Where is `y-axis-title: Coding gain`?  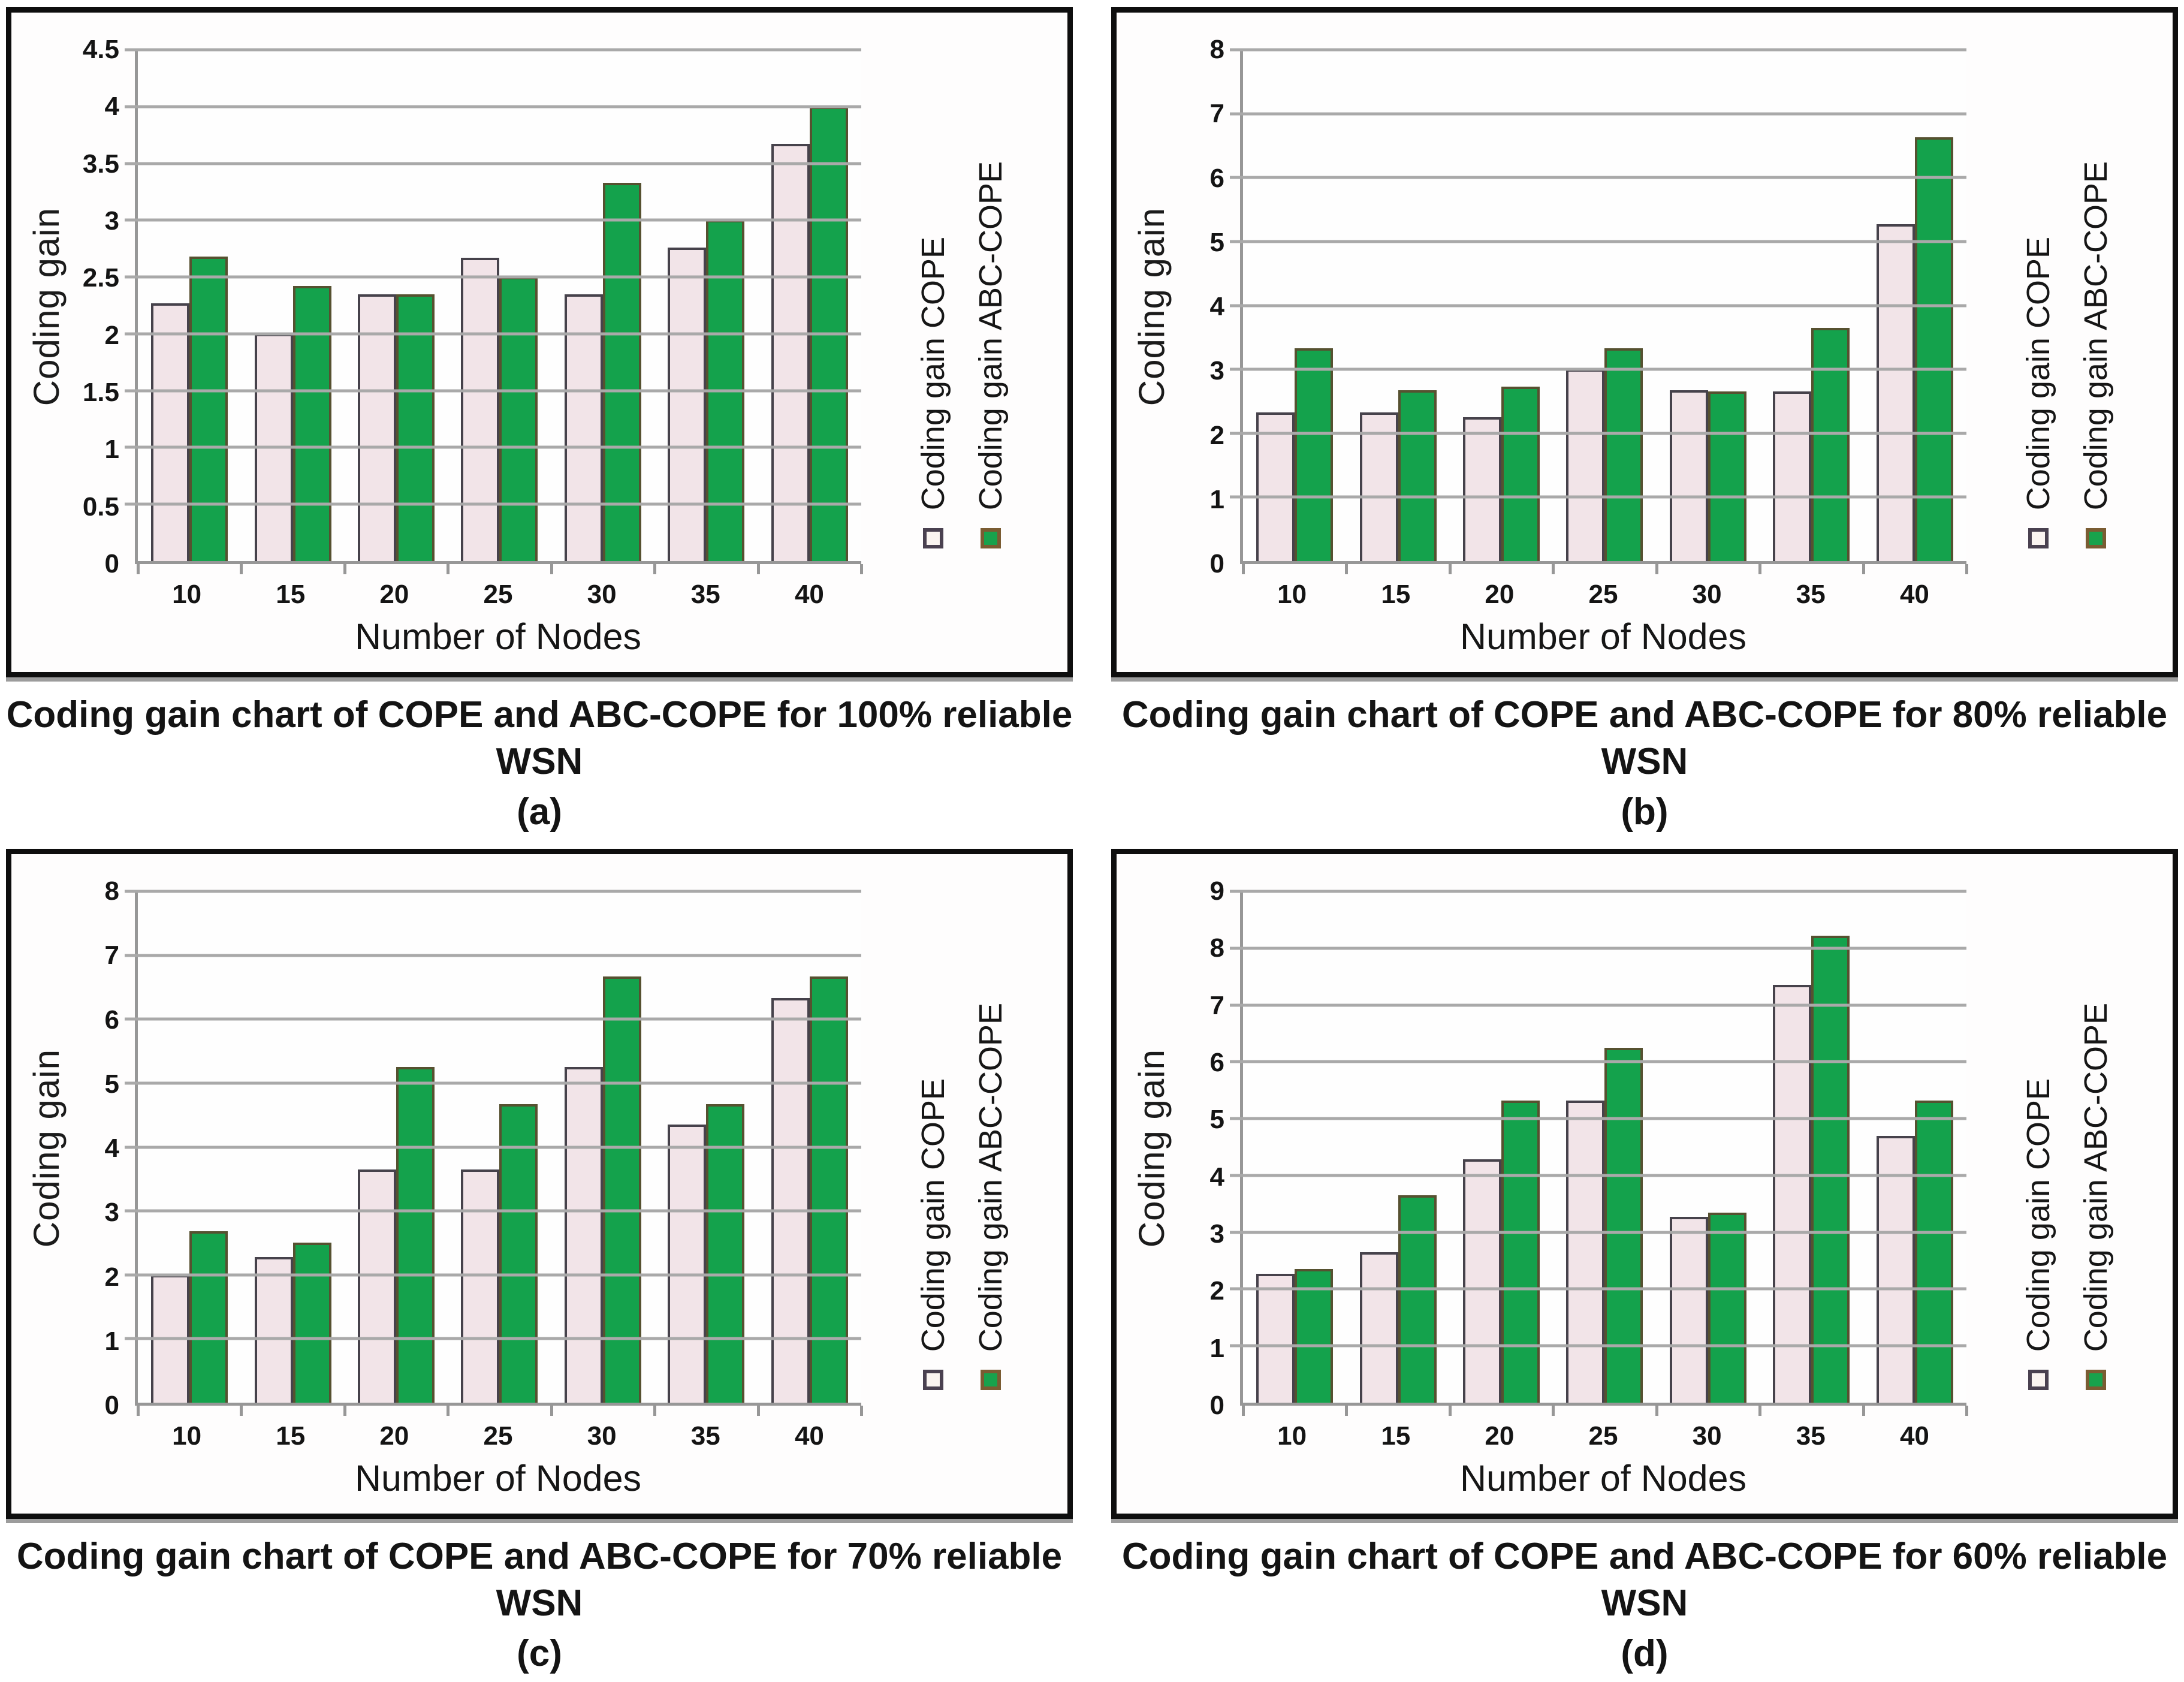 y-axis-title: Coding gain is located at coordinates (46, 1148).